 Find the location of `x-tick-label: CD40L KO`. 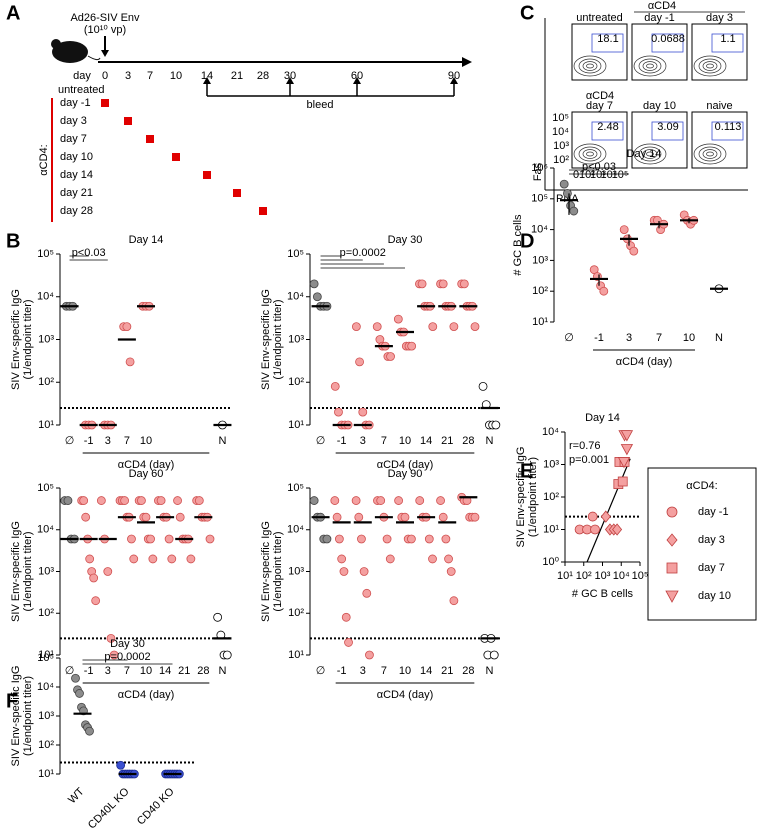

x-tick-label: CD40L KO is located at coordinates (109, 808).